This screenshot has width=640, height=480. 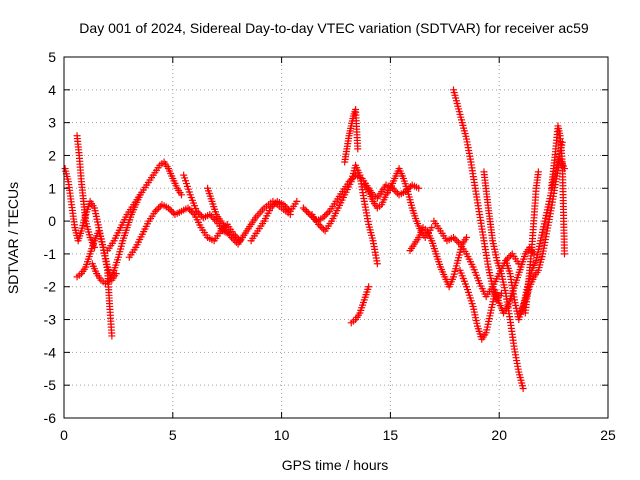 What do you see at coordinates (52, 155) in the screenshot?
I see `y-tick-label: 2` at bounding box center [52, 155].